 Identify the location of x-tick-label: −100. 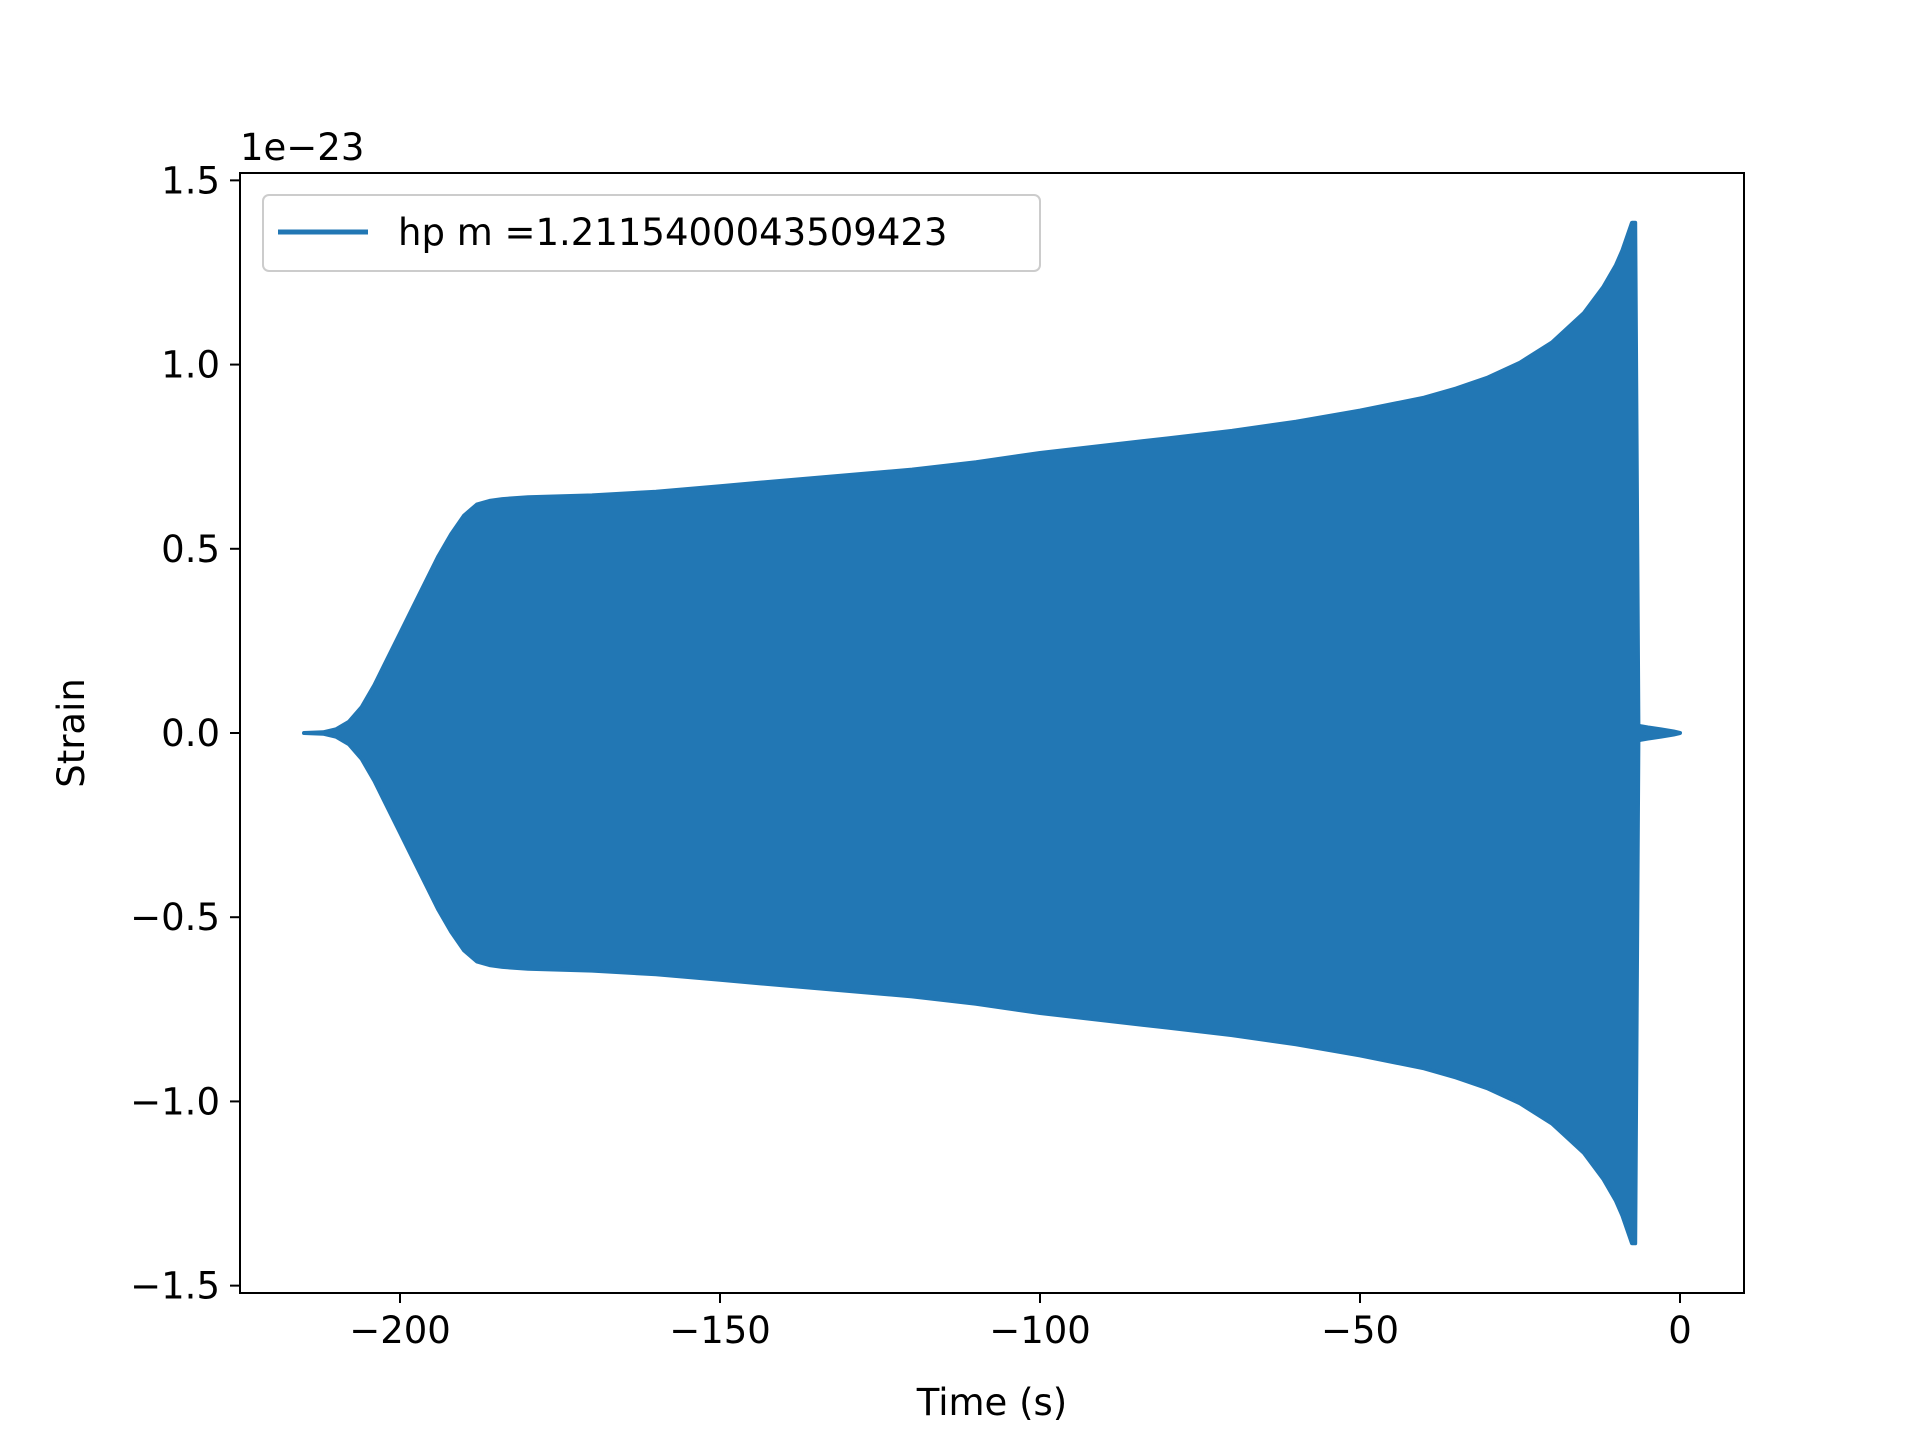
(1040, 1330).